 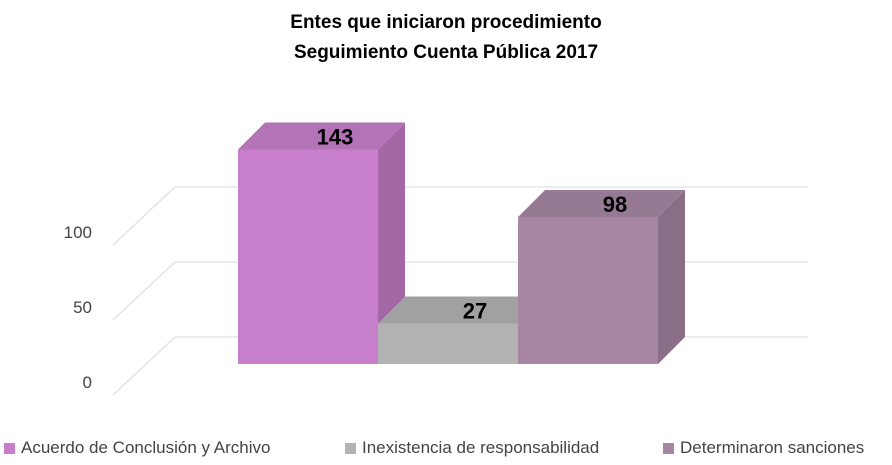 What do you see at coordinates (82, 307) in the screenshot?
I see `y-tick-label-50: 50` at bounding box center [82, 307].